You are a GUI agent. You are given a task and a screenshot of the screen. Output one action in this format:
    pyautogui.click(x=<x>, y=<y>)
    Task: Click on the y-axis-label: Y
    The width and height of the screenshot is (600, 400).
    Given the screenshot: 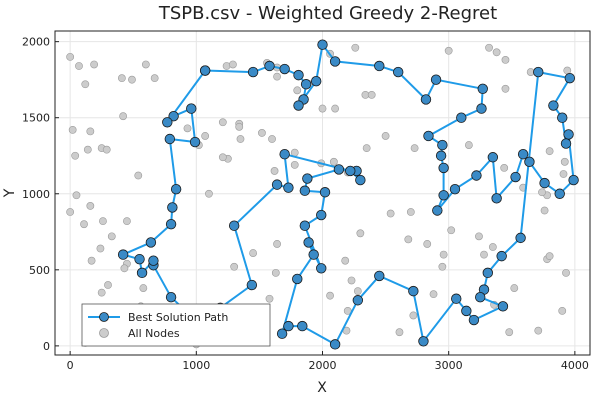 What is the action you would take?
    pyautogui.click(x=10, y=193)
    